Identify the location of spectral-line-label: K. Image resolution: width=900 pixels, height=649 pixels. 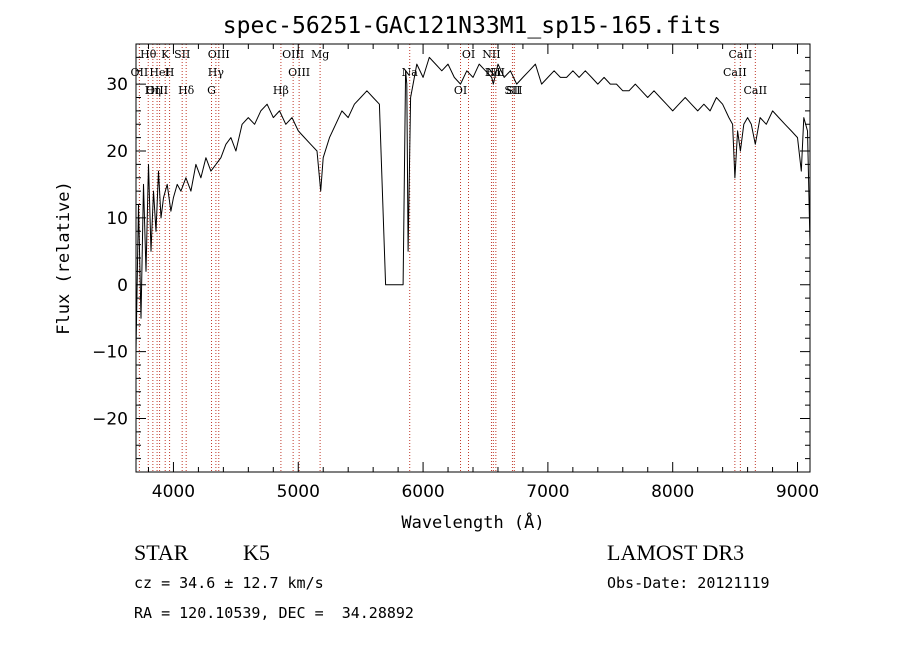
(165, 54).